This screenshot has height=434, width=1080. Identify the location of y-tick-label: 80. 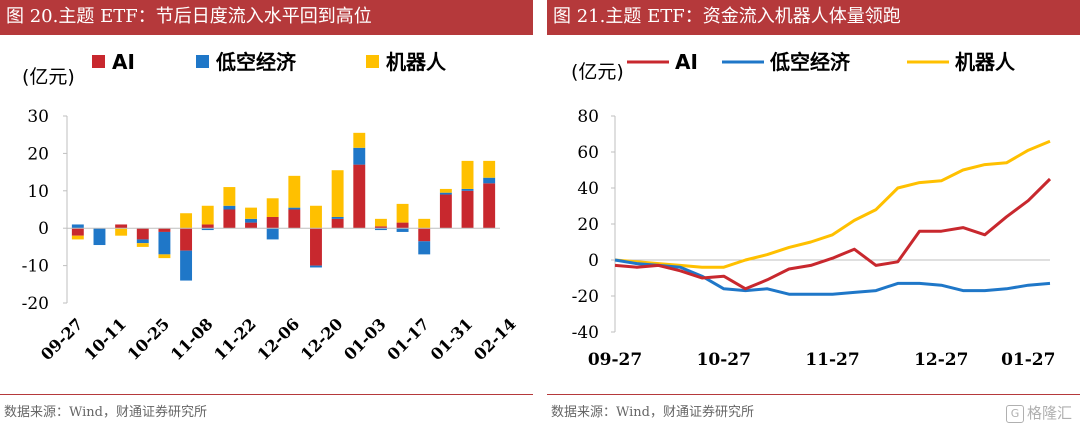
(588, 117).